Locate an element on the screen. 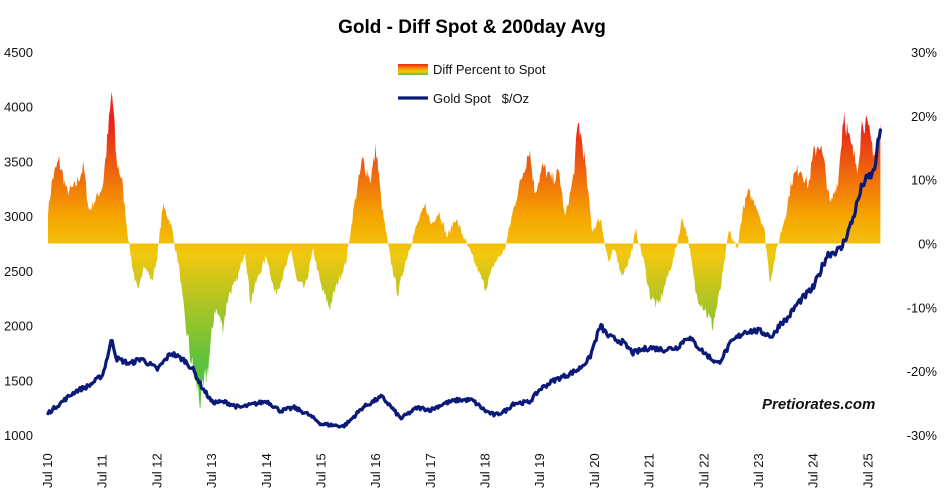  legend-label-diff: Diff Percent to Spot is located at coordinates (489, 69).